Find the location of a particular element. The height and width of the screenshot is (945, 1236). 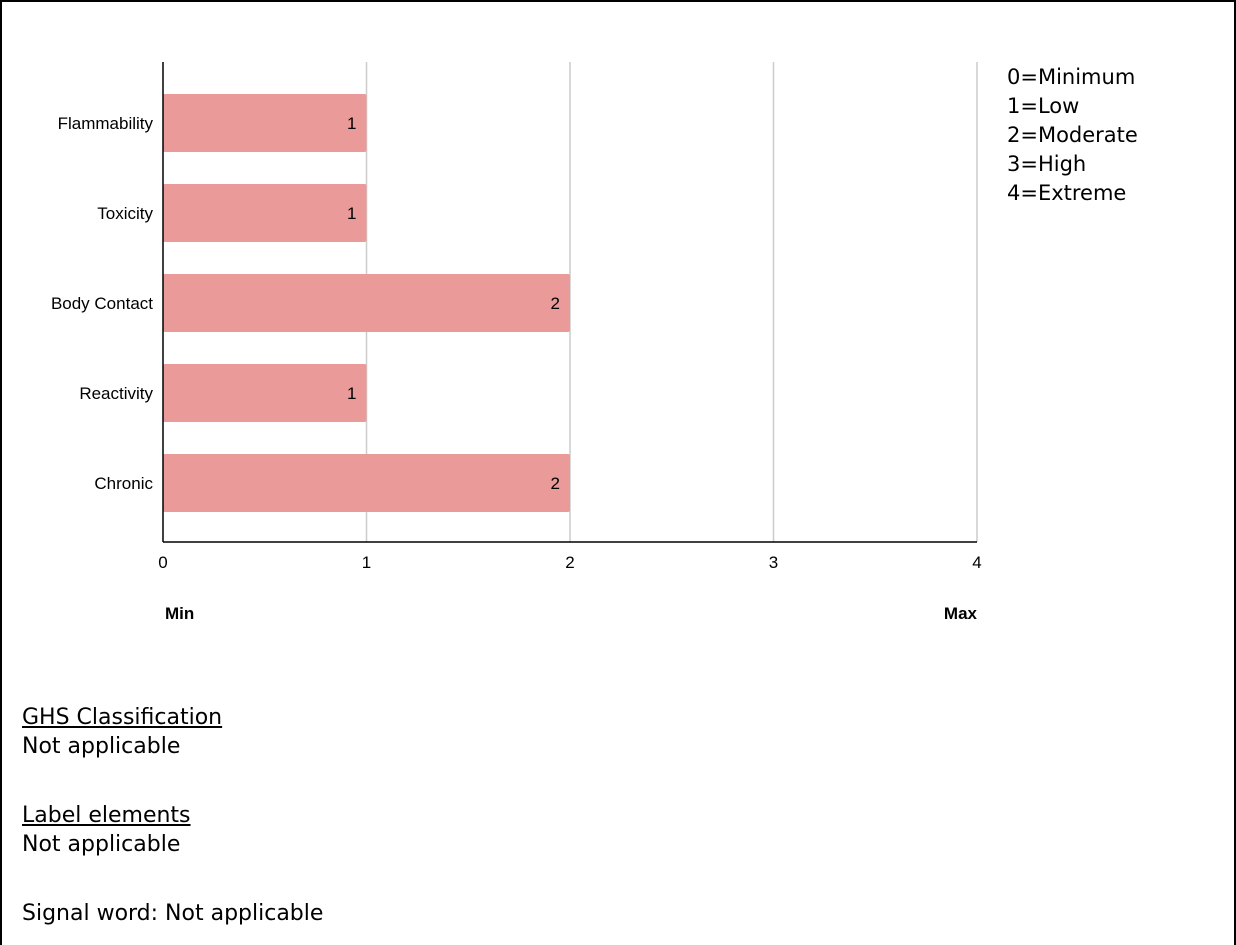

x-tick-label: 1 is located at coordinates (366, 562).